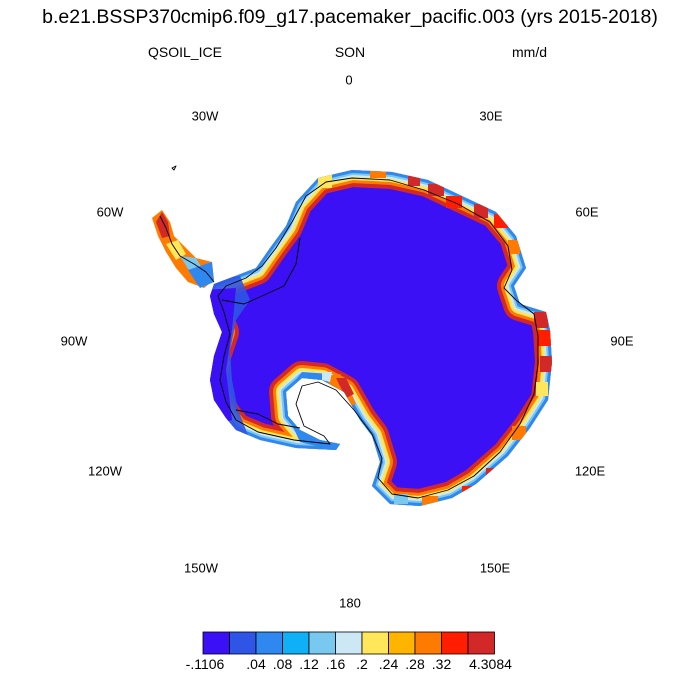 This screenshot has width=700, height=700. I want to click on lon-label-30e: 30E, so click(491, 116).